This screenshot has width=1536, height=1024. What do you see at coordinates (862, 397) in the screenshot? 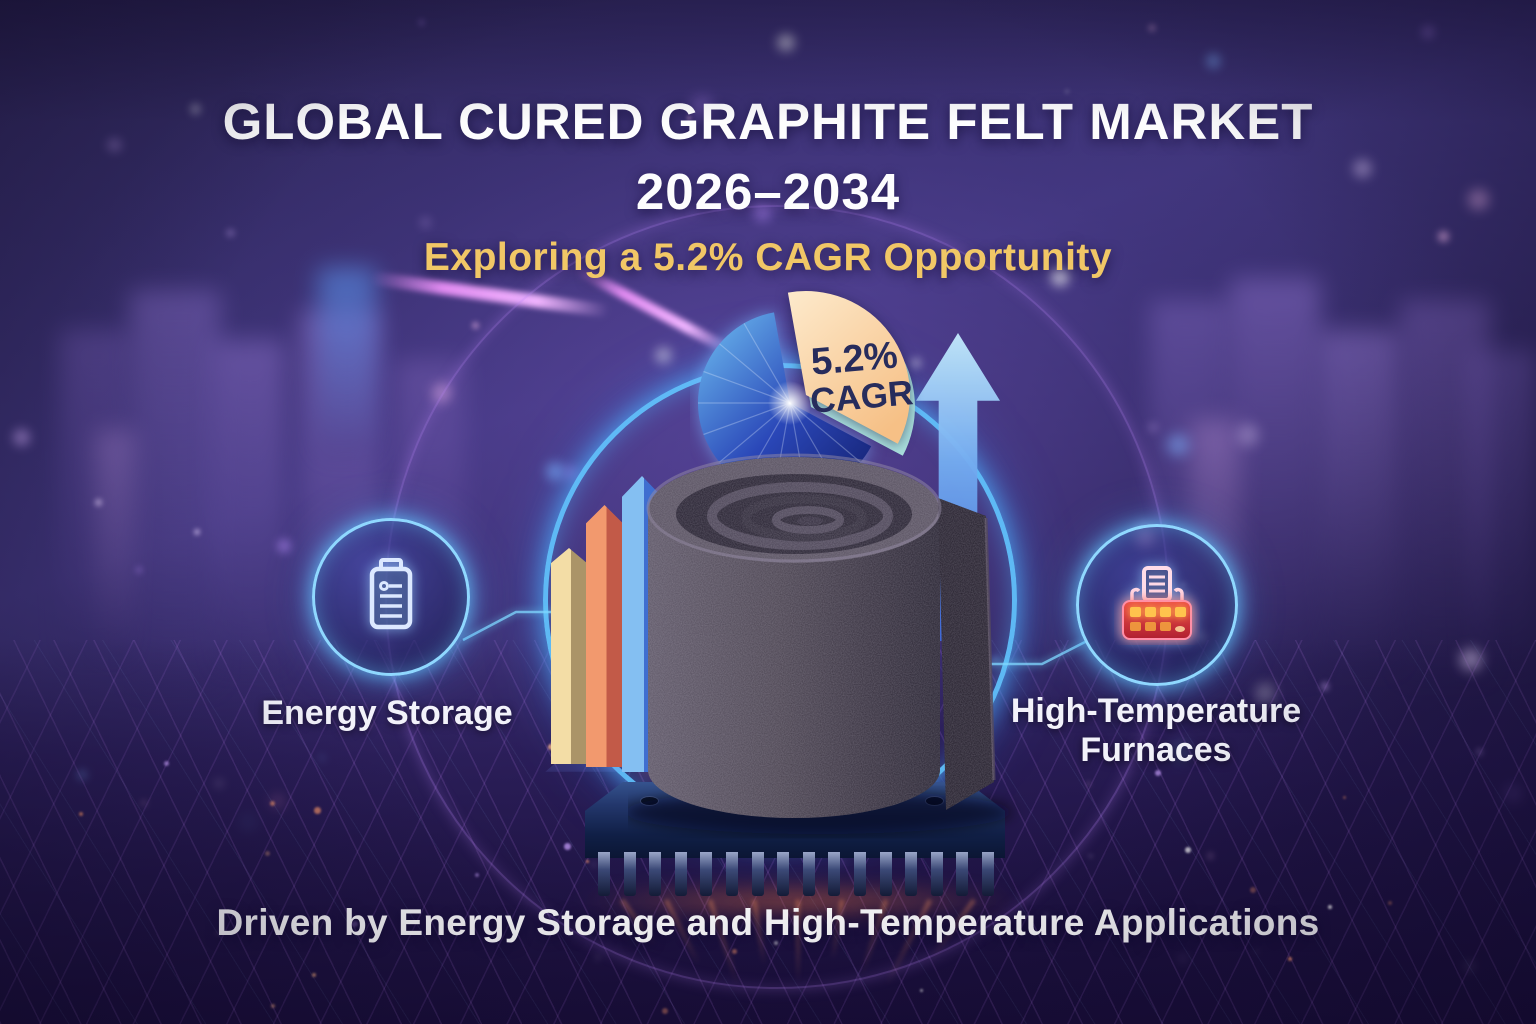
I see `pie-value-label: CAGR` at bounding box center [862, 397].